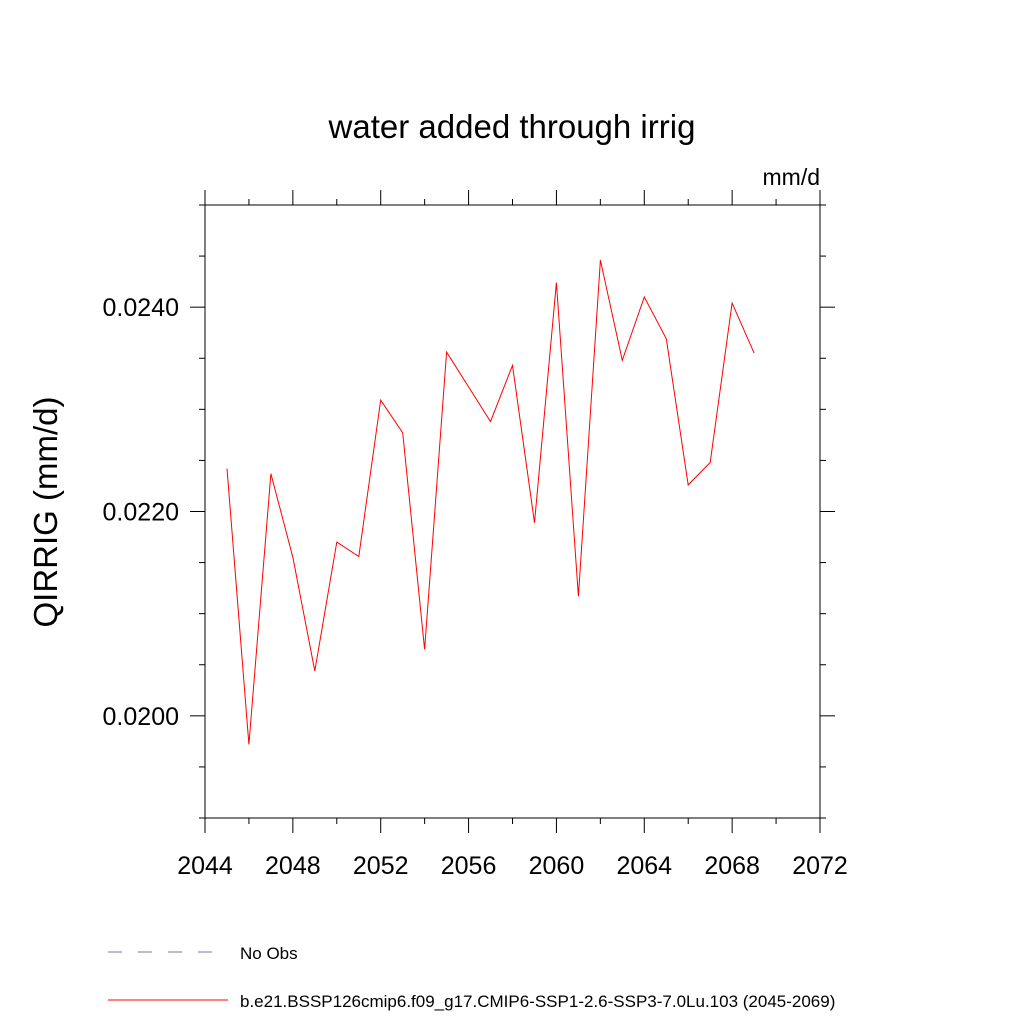 Image resolution: width=1024 pixels, height=1024 pixels. Describe the element at coordinates (644, 866) in the screenshot. I see `x-tick-label: 2064` at that location.